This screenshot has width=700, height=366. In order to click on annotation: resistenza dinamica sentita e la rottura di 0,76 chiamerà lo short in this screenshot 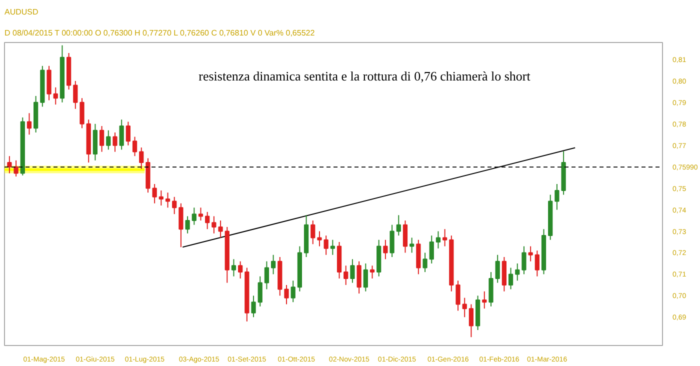, I will do `click(364, 76)`.